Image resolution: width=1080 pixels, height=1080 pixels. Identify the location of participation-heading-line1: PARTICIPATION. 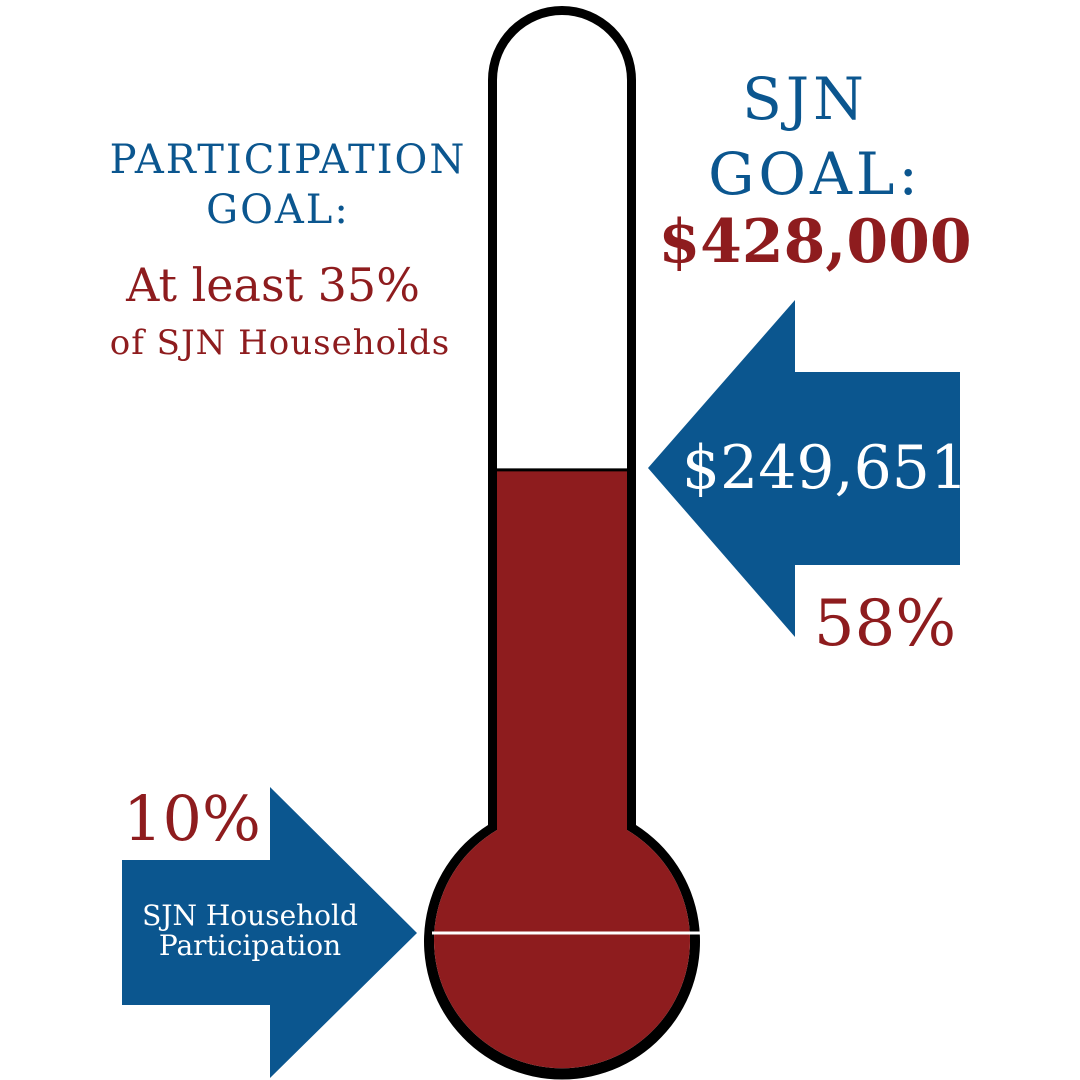
(288, 160).